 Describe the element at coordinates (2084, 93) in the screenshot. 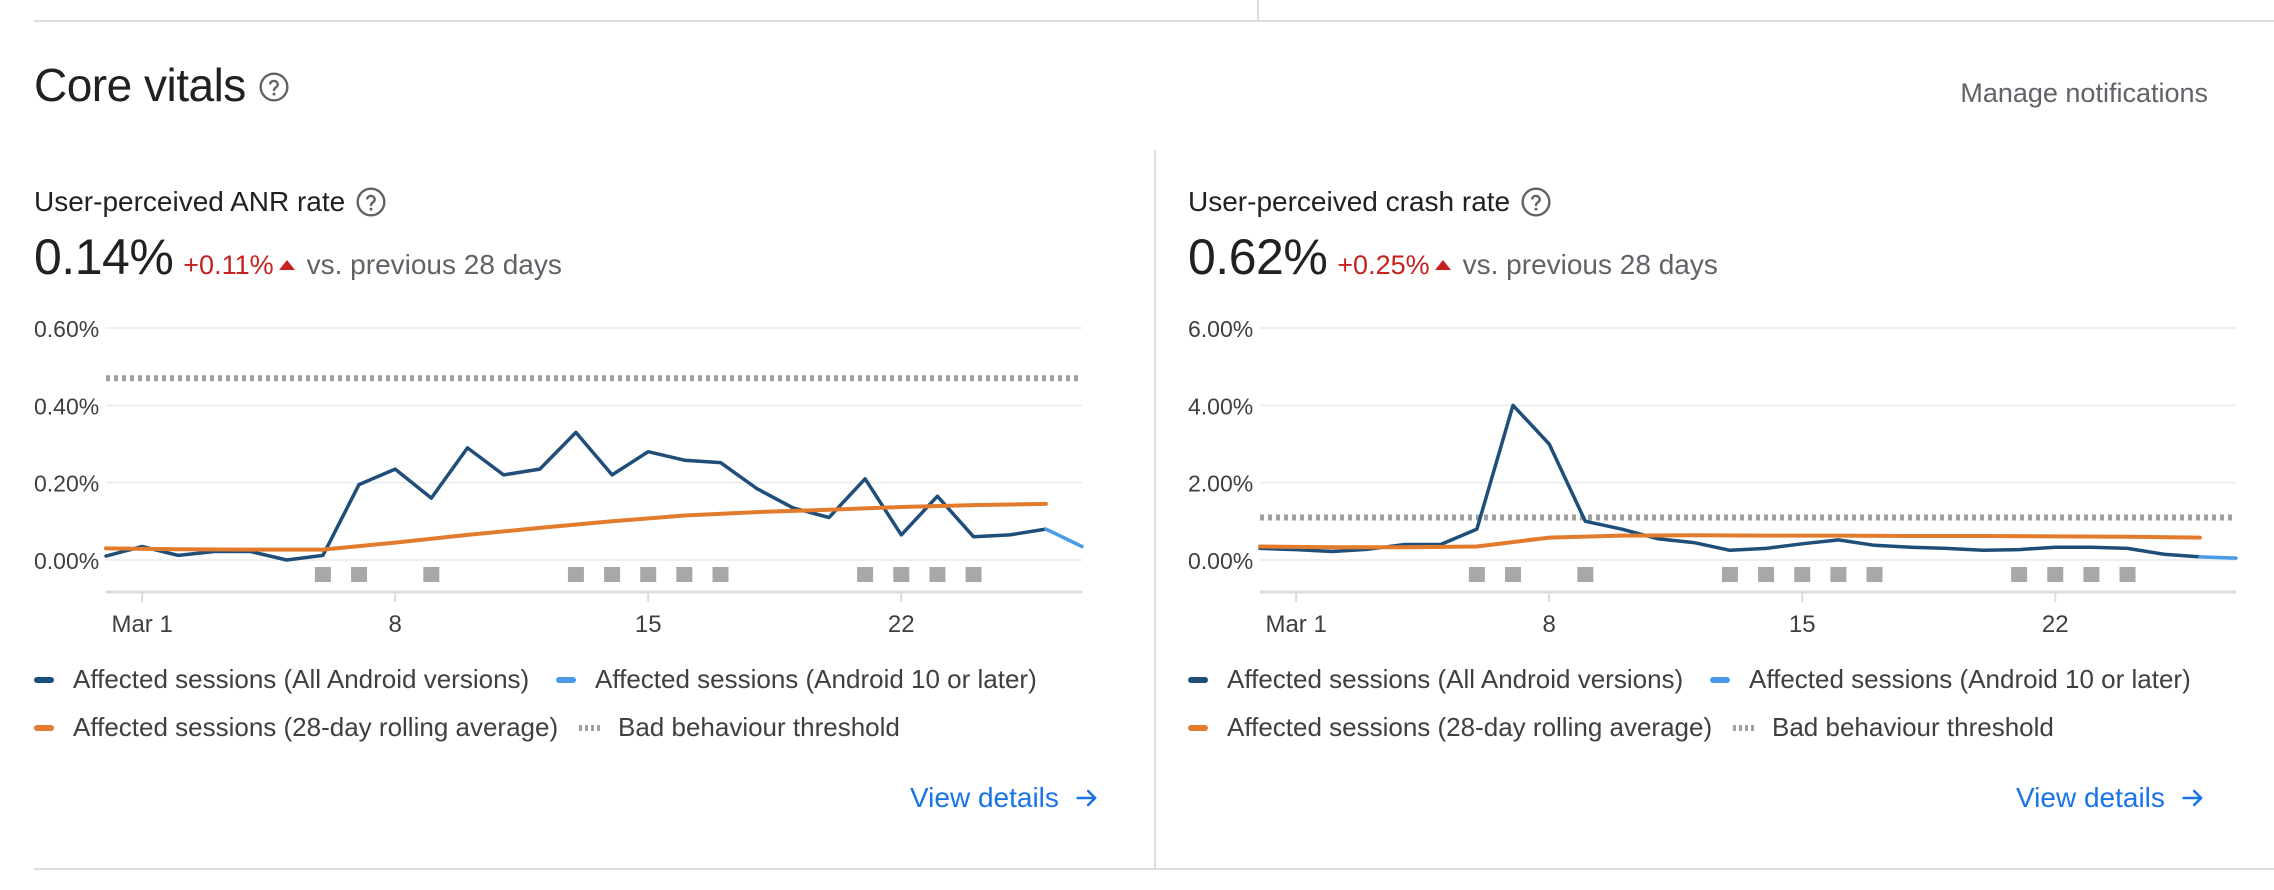

I see `manage-notifications-link: Manage notifications` at that location.